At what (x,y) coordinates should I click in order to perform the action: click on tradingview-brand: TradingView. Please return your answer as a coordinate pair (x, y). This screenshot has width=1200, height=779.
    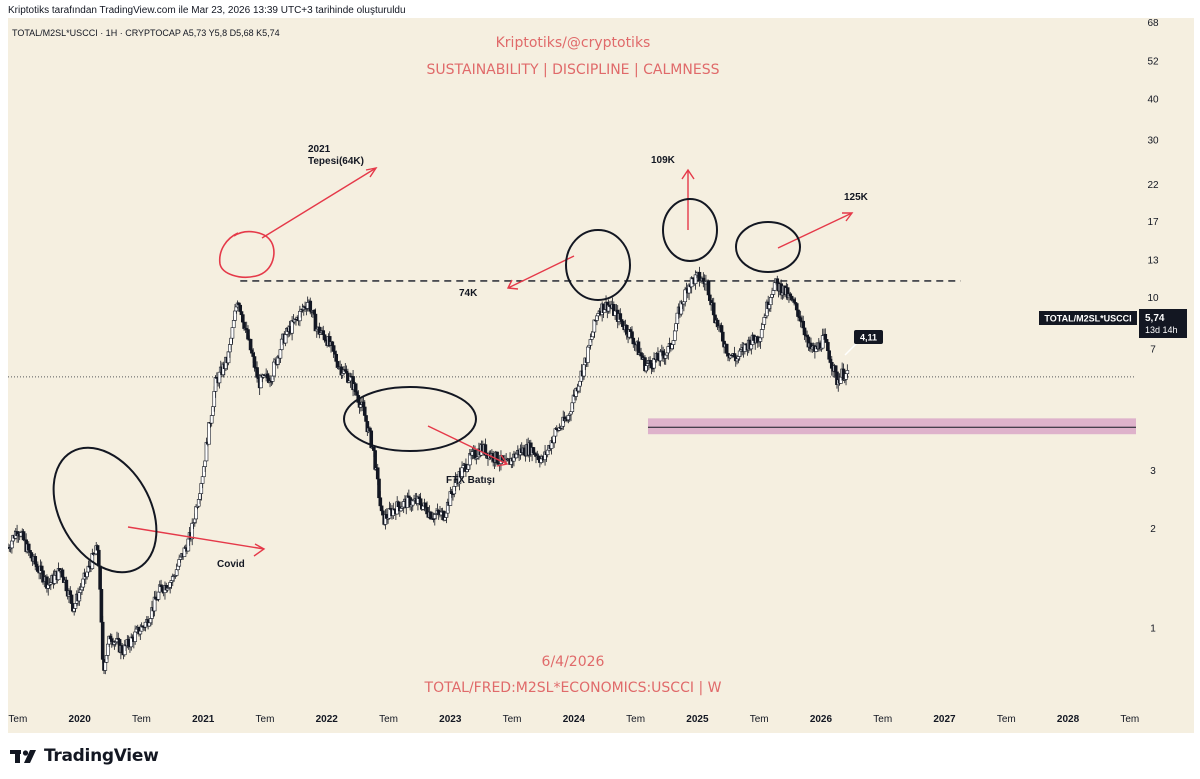
    Looking at the image, I should click on (84, 756).